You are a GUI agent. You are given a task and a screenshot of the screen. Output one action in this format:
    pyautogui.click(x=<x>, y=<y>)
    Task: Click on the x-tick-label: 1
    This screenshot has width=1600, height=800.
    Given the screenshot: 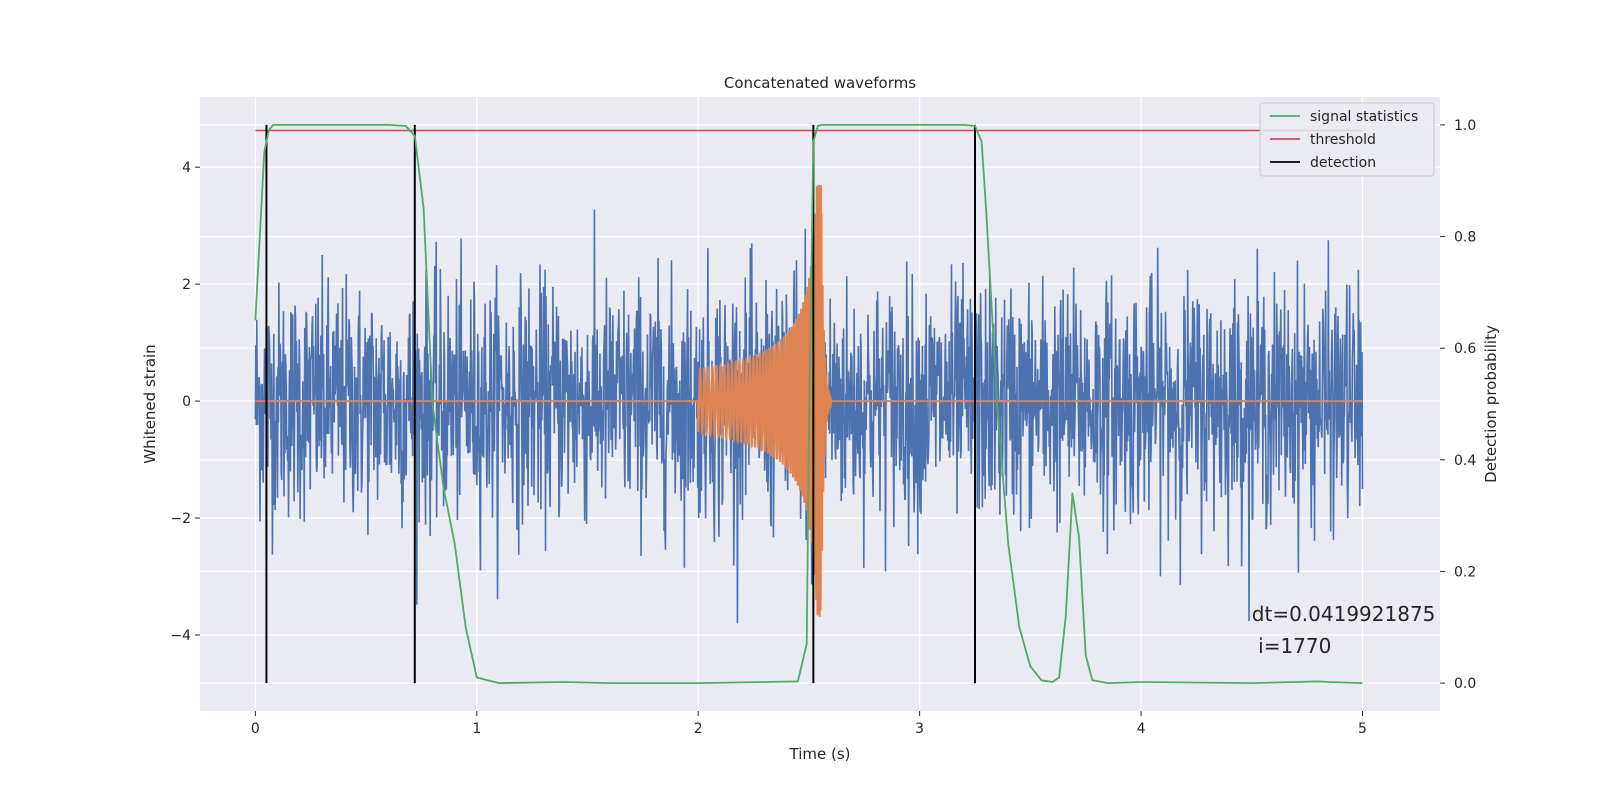 What is the action you would take?
    pyautogui.click(x=476, y=729)
    